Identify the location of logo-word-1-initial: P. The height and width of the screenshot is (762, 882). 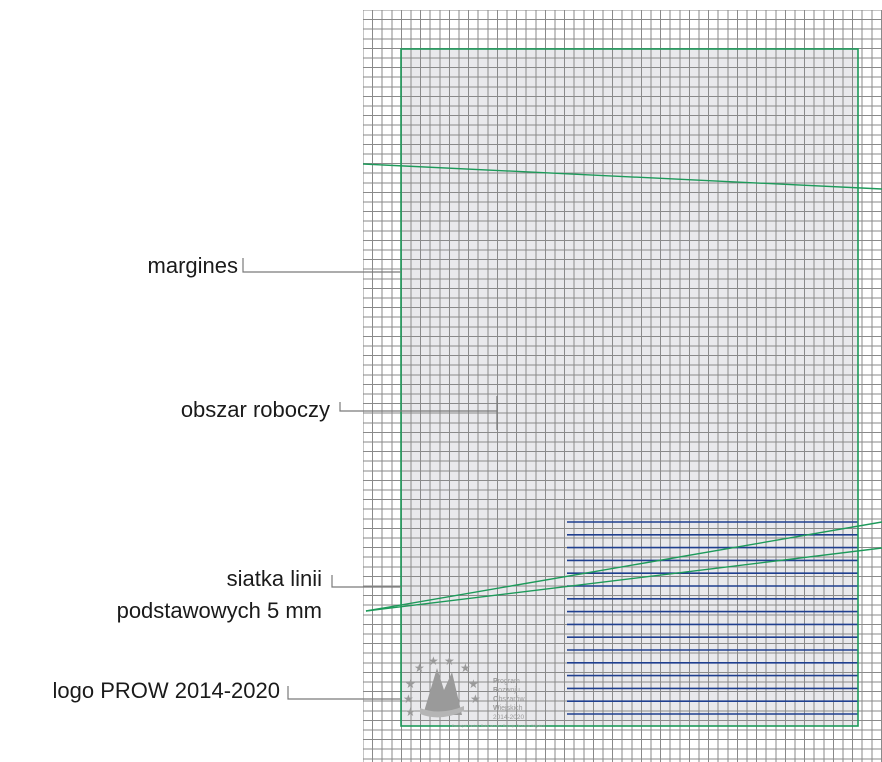
(495, 681).